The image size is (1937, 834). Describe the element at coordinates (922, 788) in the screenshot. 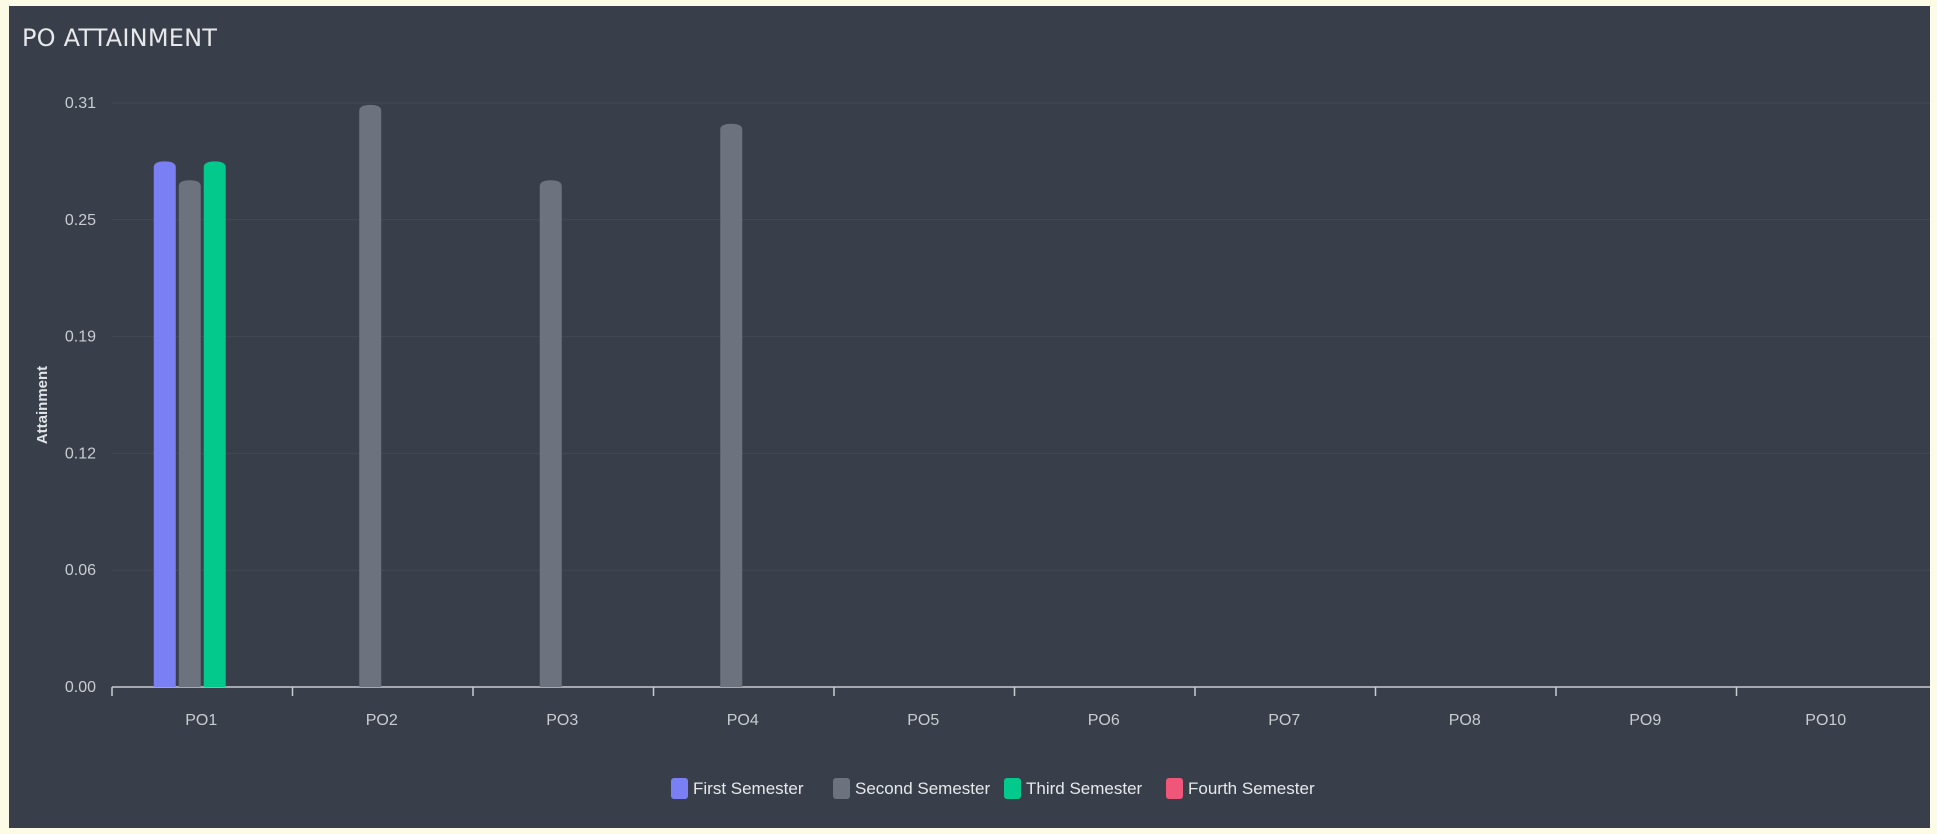

I see `legend-label: Second Semester` at that location.